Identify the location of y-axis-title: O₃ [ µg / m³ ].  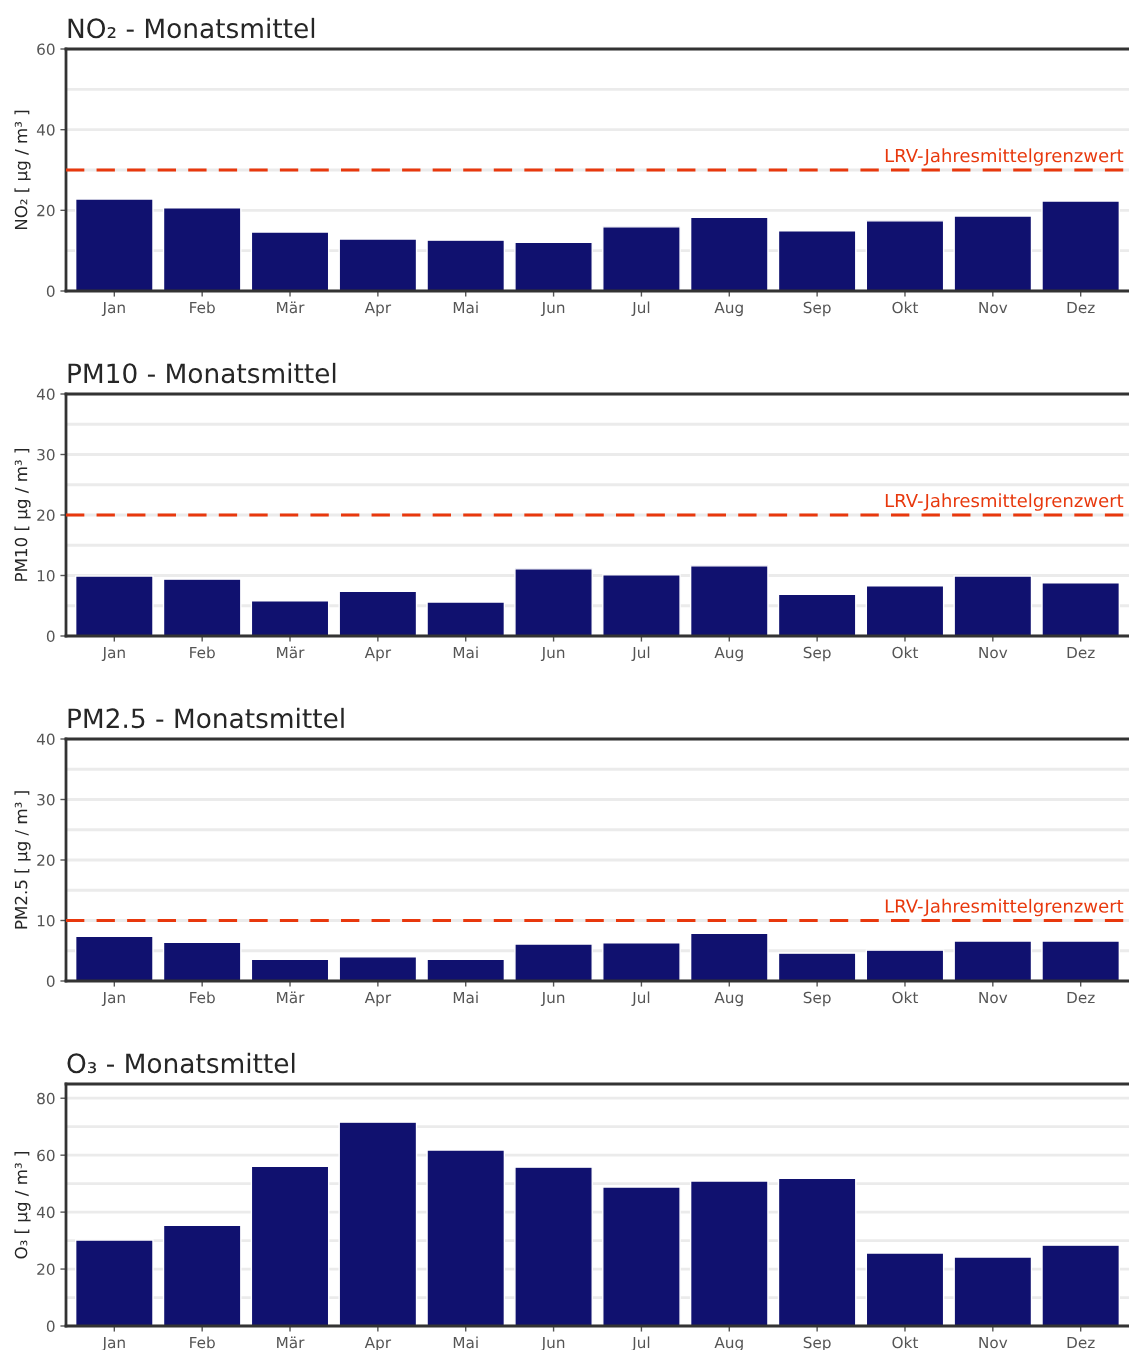
(22, 1205).